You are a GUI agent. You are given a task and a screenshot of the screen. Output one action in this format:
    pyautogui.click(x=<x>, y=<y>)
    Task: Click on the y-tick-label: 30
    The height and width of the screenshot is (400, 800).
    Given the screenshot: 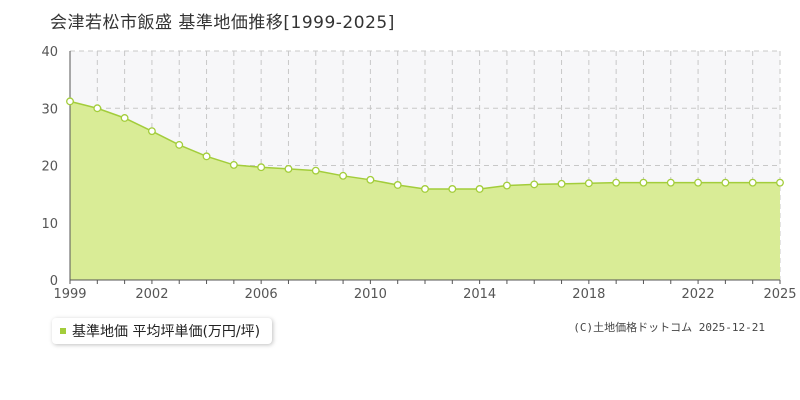 What is the action you would take?
    pyautogui.click(x=49, y=109)
    